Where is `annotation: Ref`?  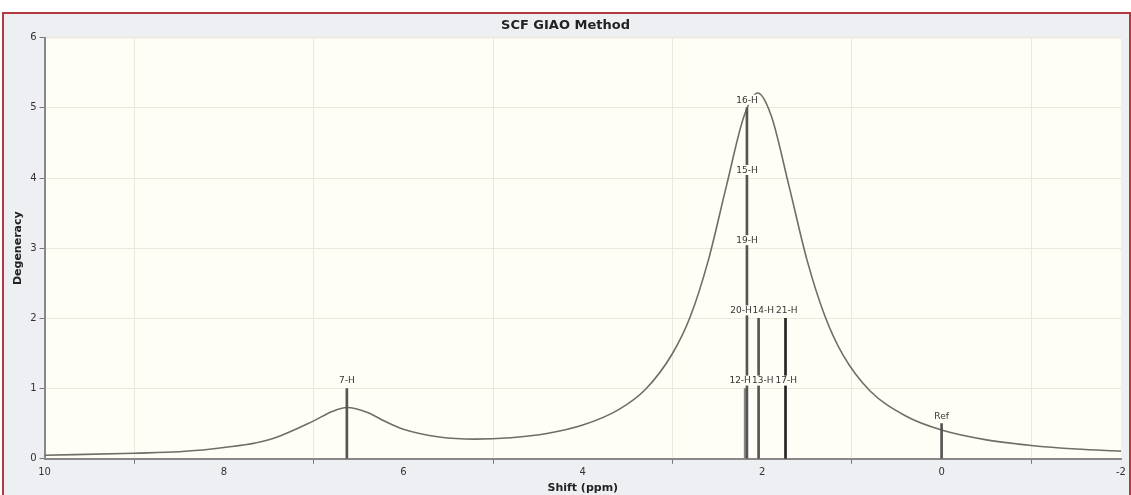
annotation: Ref is located at coordinates (942, 415).